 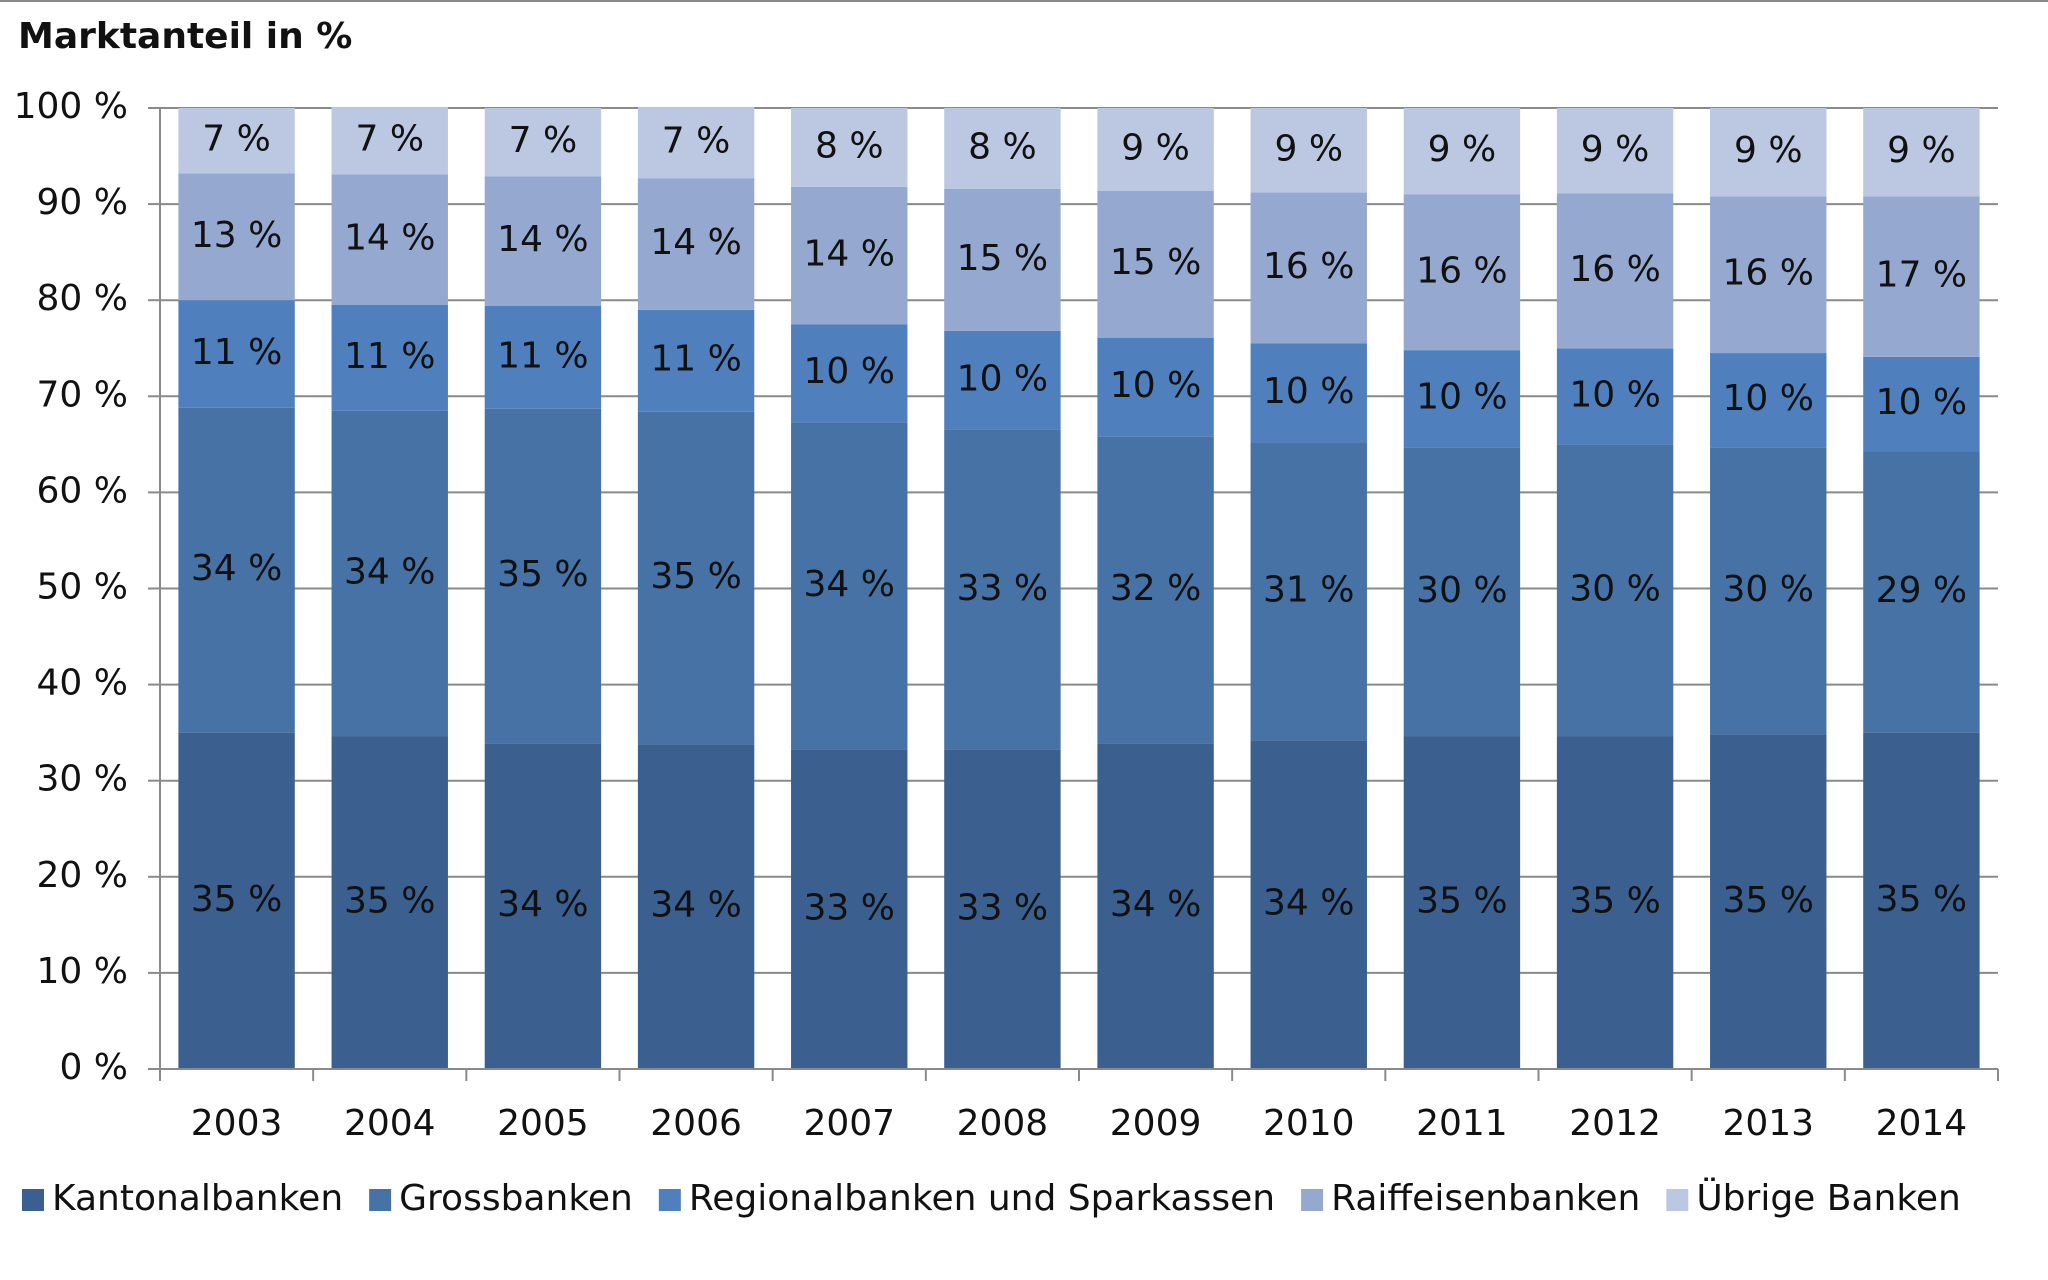 What do you see at coordinates (82, 971) in the screenshot?
I see `y-tick-label: 10 %` at bounding box center [82, 971].